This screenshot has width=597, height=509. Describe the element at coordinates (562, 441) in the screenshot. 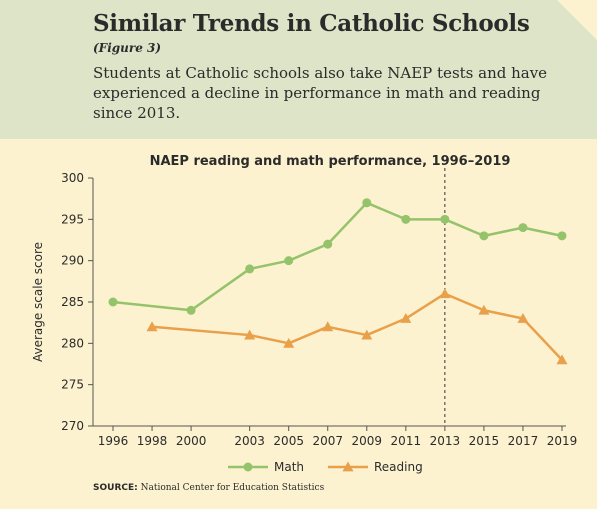

I see `x-tick-label: 2019` at that location.